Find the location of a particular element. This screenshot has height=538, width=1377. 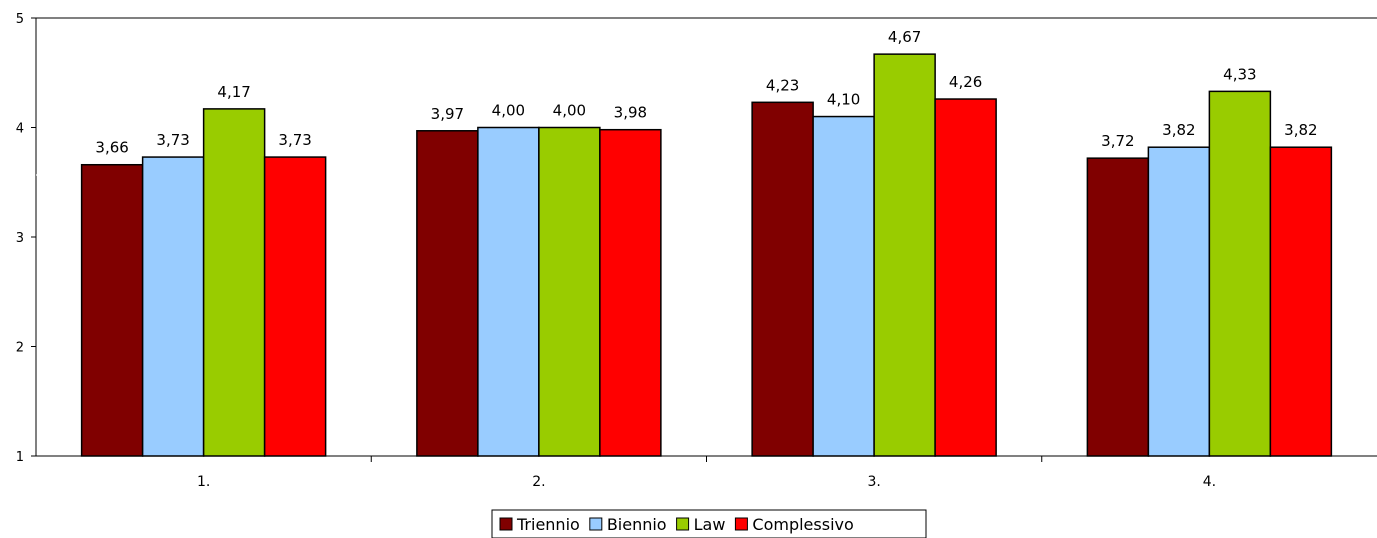

x-tick-label: 3. is located at coordinates (873, 482).